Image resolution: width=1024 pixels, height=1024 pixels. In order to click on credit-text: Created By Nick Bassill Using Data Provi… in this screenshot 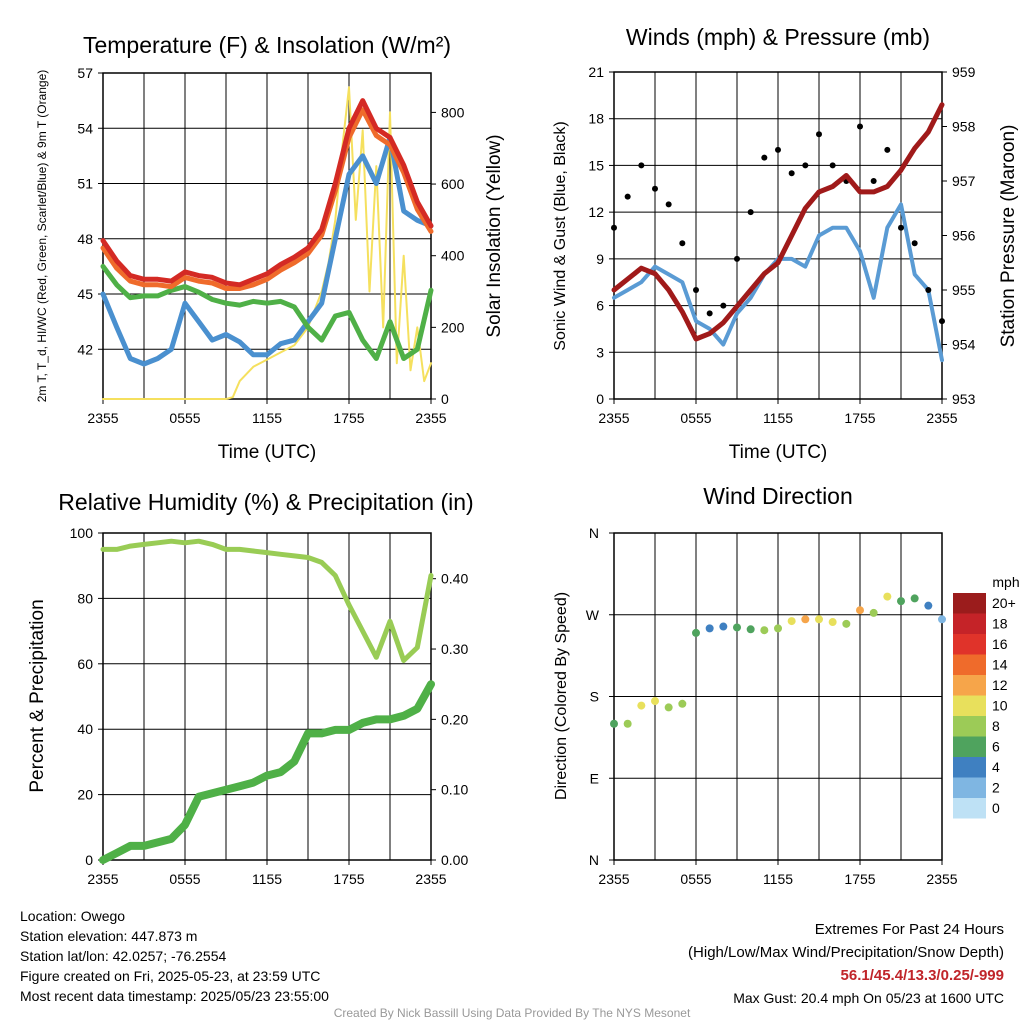, I will do `click(512, 1013)`.